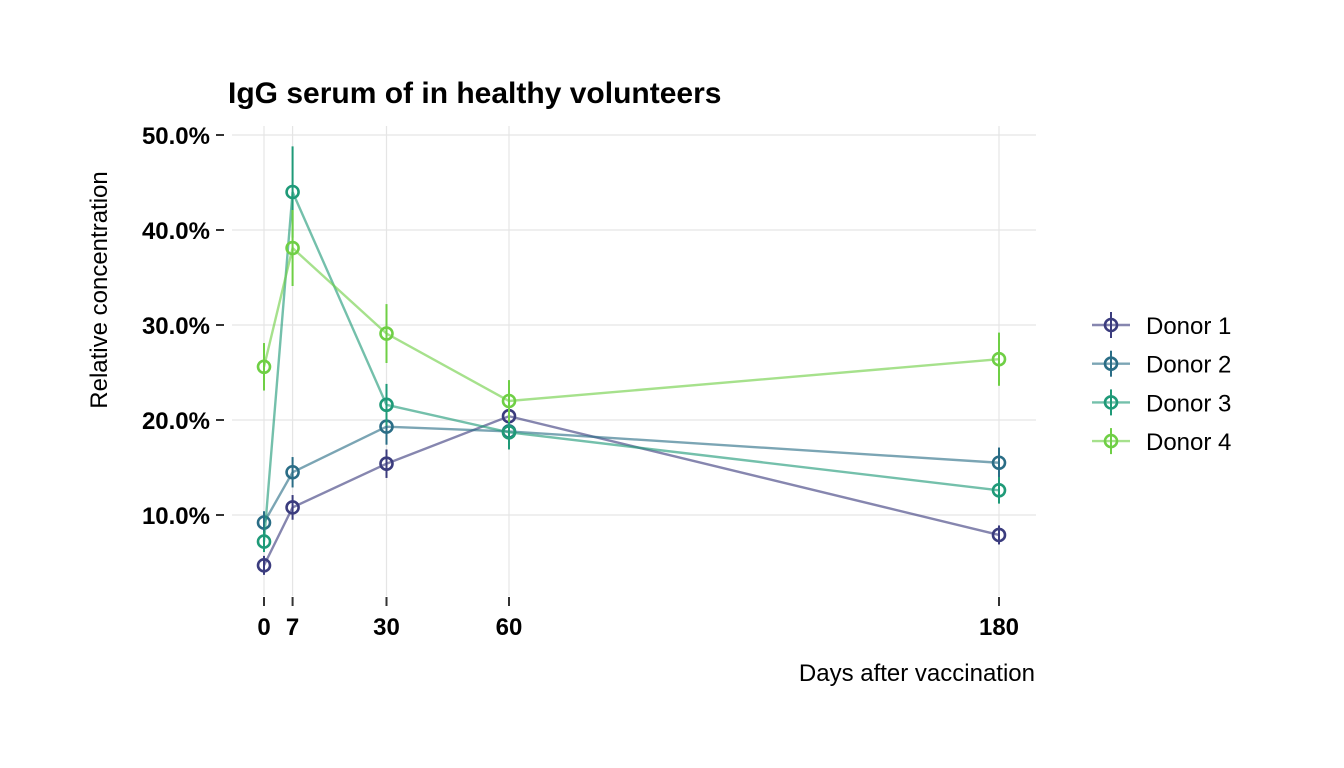 Image resolution: width=1344 pixels, height=768 pixels. I want to click on x-tick-label: 180, so click(999, 627).